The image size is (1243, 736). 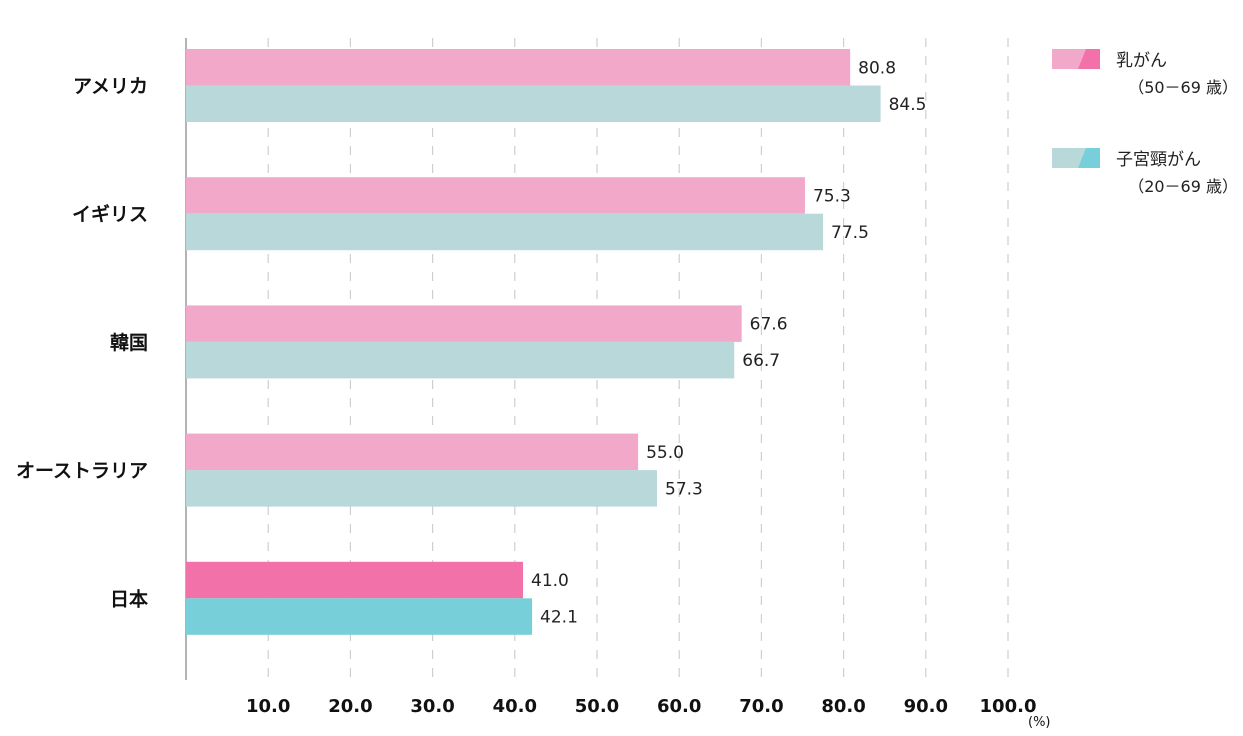 I want to click on data-label: 57.3, so click(x=684, y=489).